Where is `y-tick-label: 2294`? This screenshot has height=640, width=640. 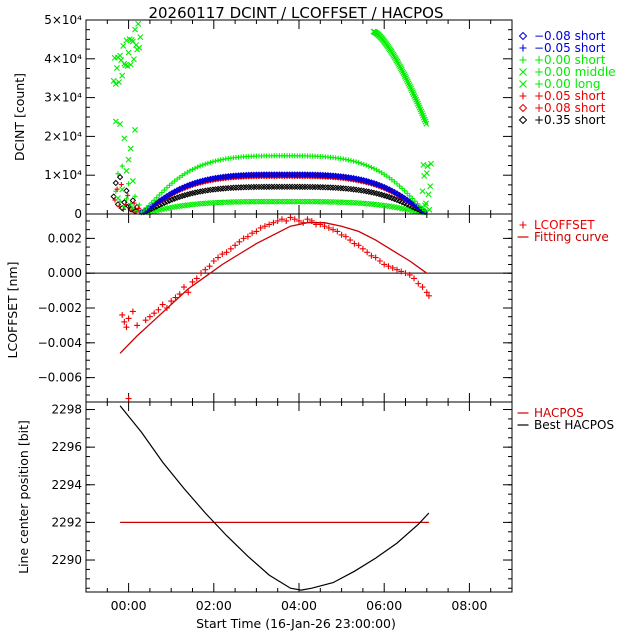
y-tick-label: 2294 is located at coordinates (66, 485).